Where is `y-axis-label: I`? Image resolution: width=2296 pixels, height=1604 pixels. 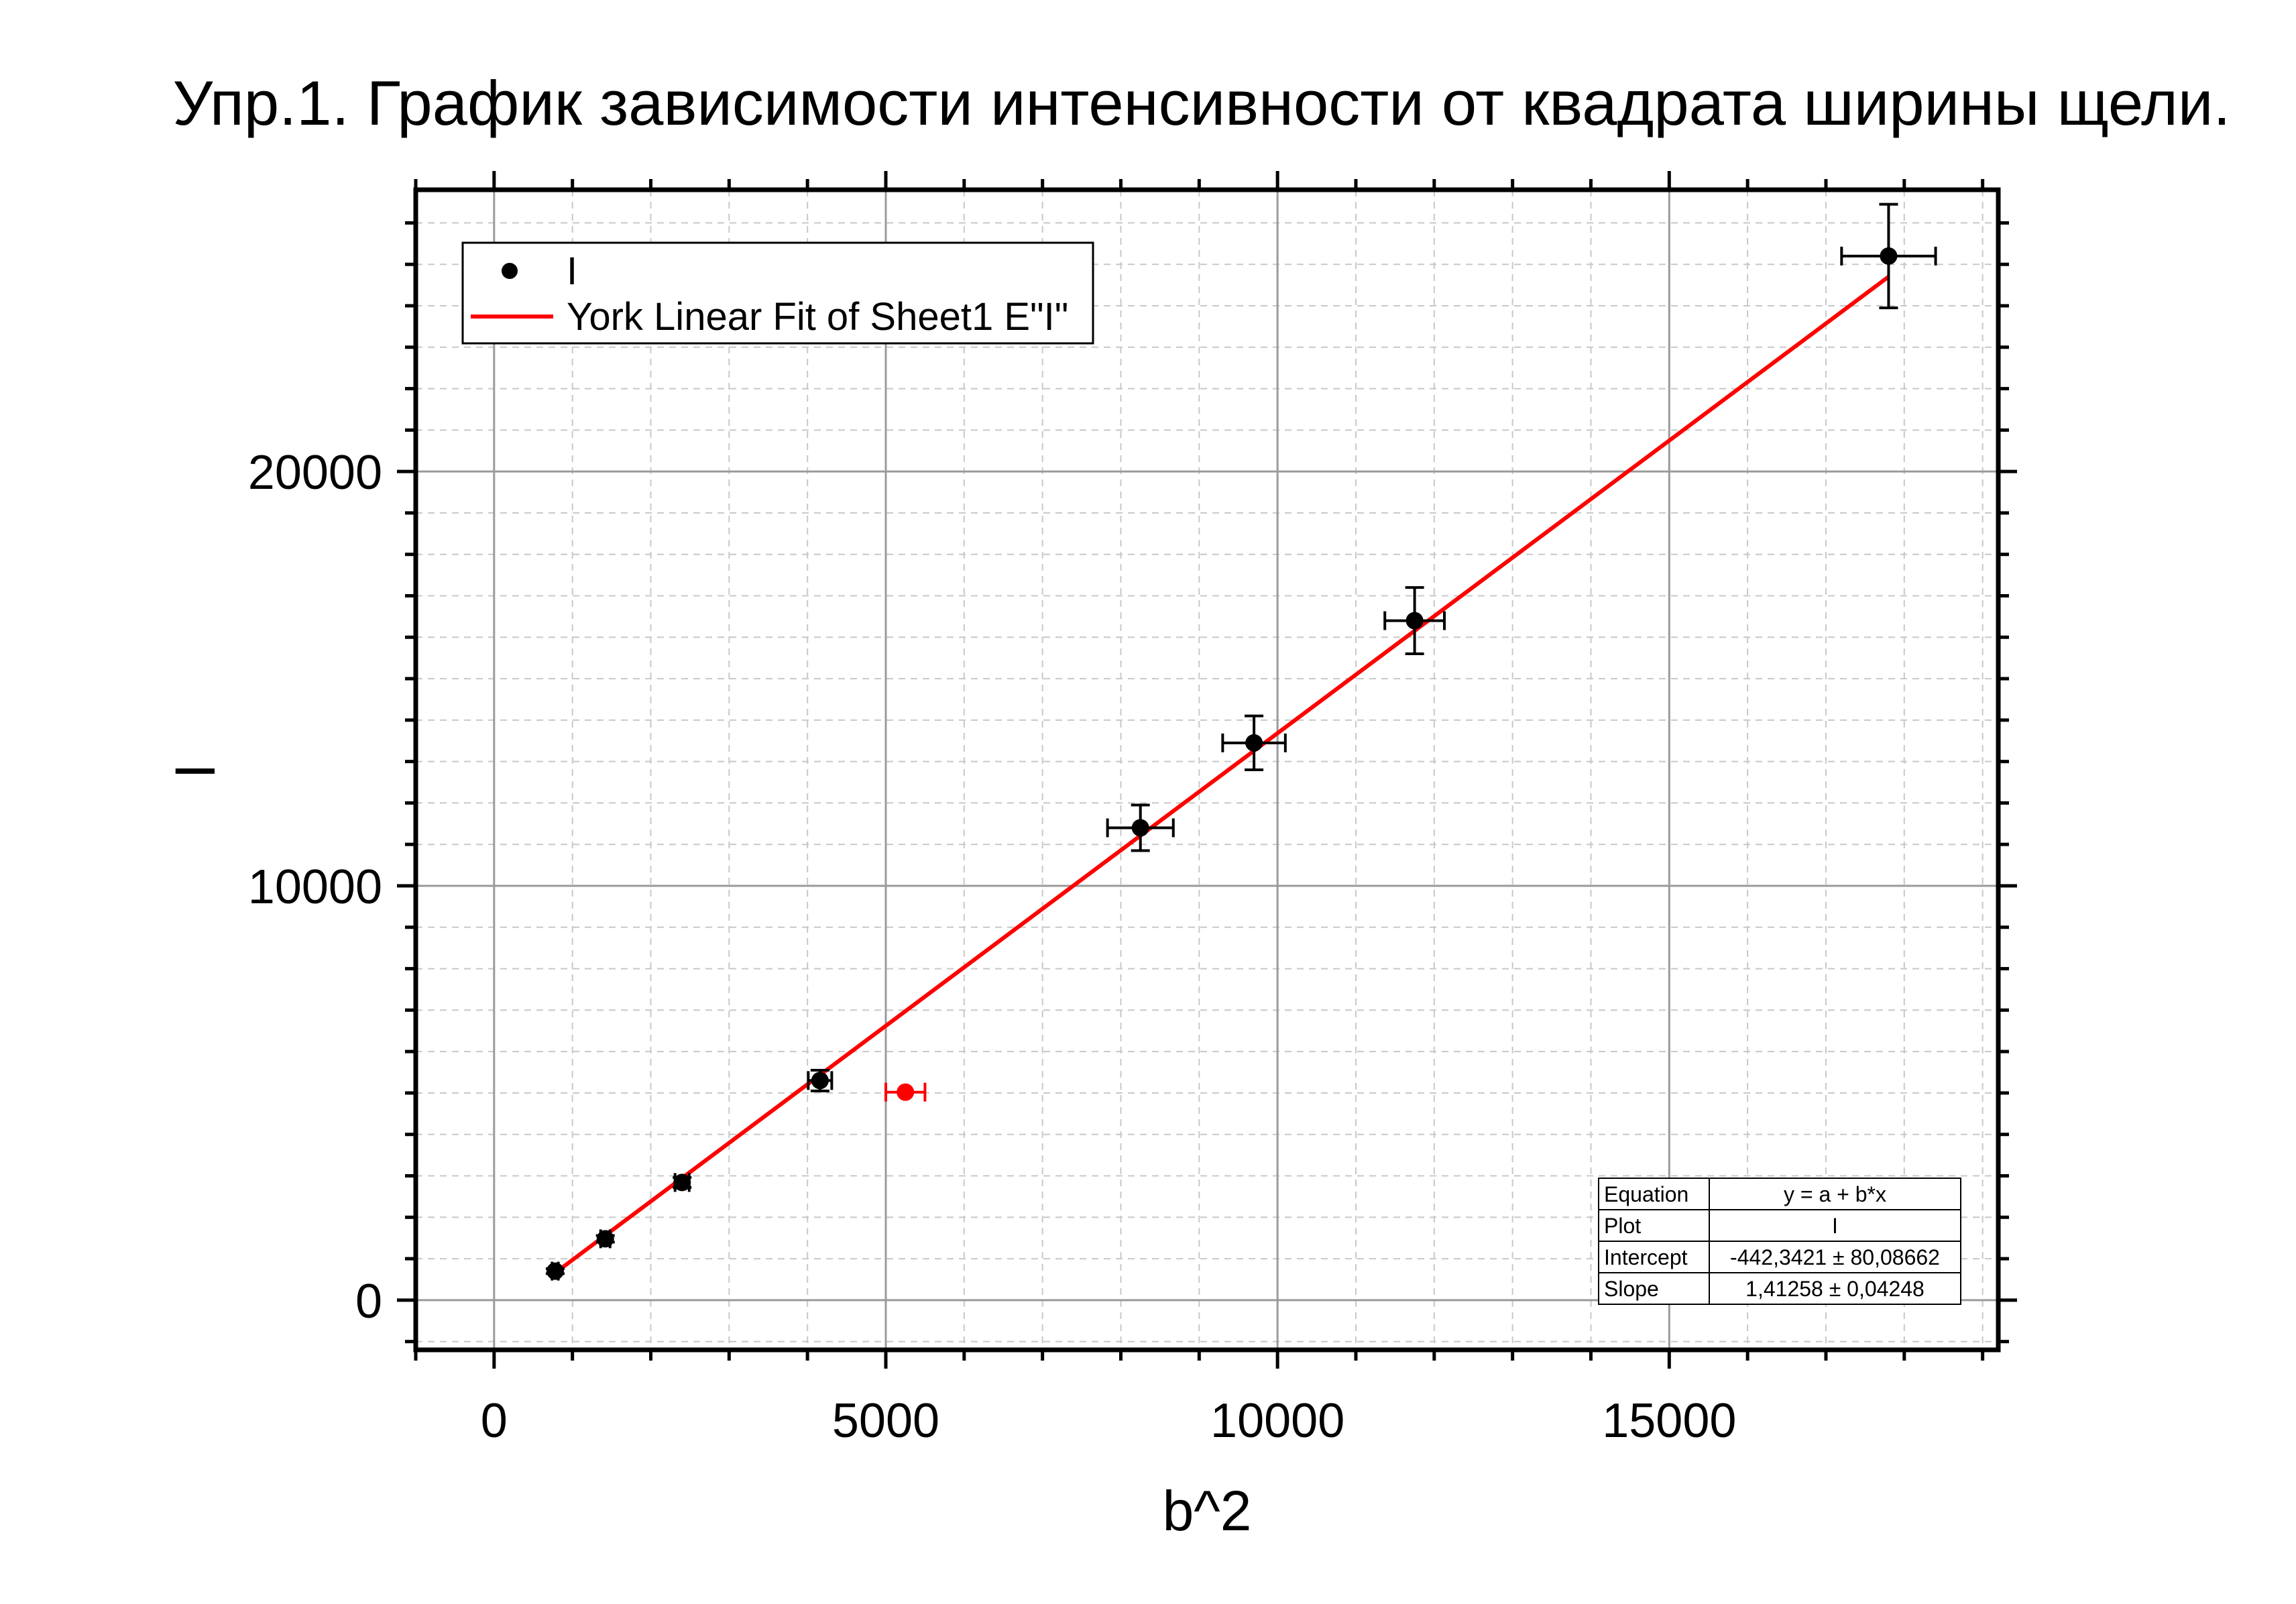 y-axis-label: I is located at coordinates (196, 771).